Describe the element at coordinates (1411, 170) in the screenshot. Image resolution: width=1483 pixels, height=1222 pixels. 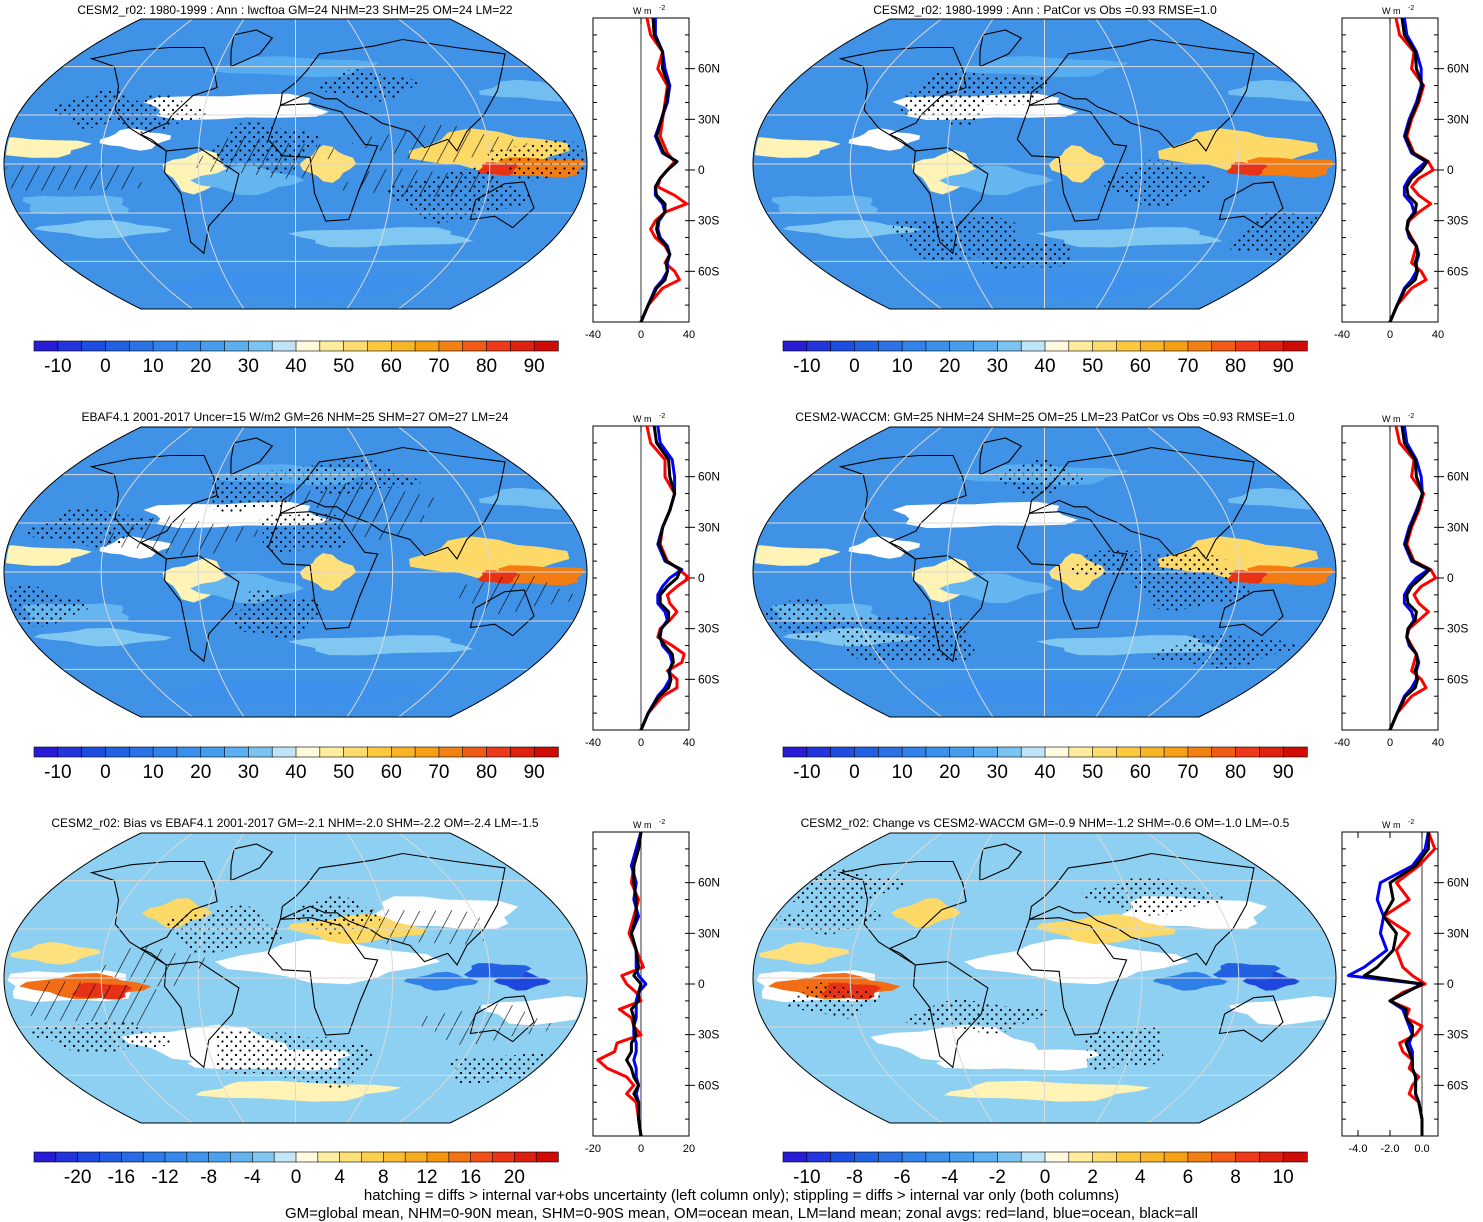
I see `zonal-series-land` at that location.